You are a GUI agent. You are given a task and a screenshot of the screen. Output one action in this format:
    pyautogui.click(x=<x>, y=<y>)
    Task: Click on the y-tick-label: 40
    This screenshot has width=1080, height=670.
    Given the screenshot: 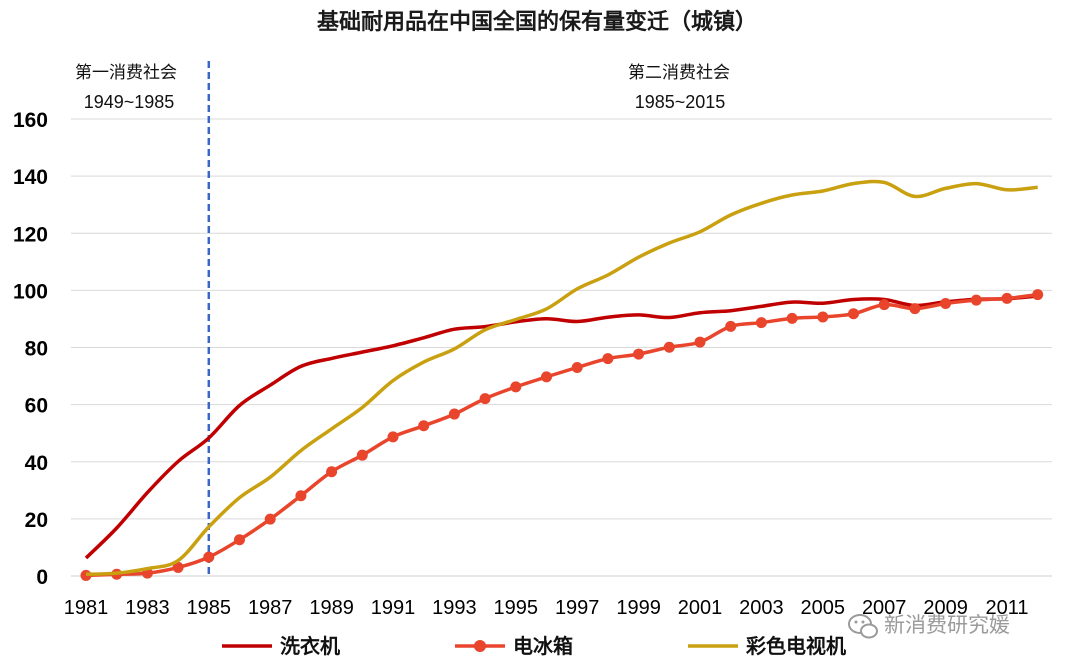 What is the action you would take?
    pyautogui.click(x=36, y=463)
    